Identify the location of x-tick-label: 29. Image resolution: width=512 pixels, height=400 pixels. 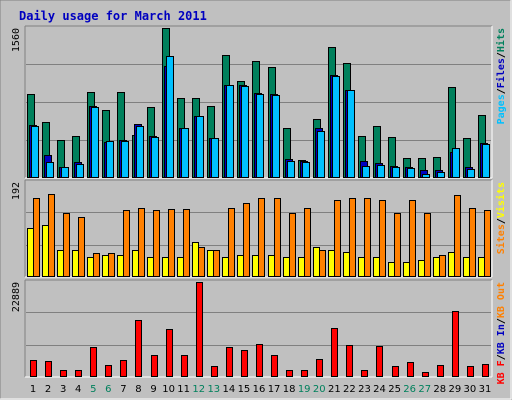
(454, 389).